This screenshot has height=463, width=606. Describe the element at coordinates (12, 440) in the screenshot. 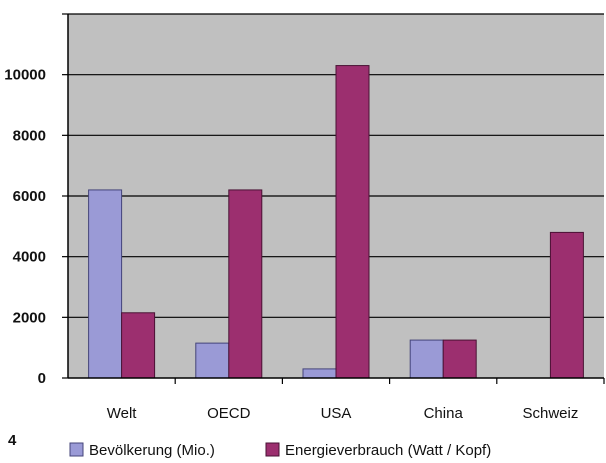

I see `figure-number: 4` at that location.